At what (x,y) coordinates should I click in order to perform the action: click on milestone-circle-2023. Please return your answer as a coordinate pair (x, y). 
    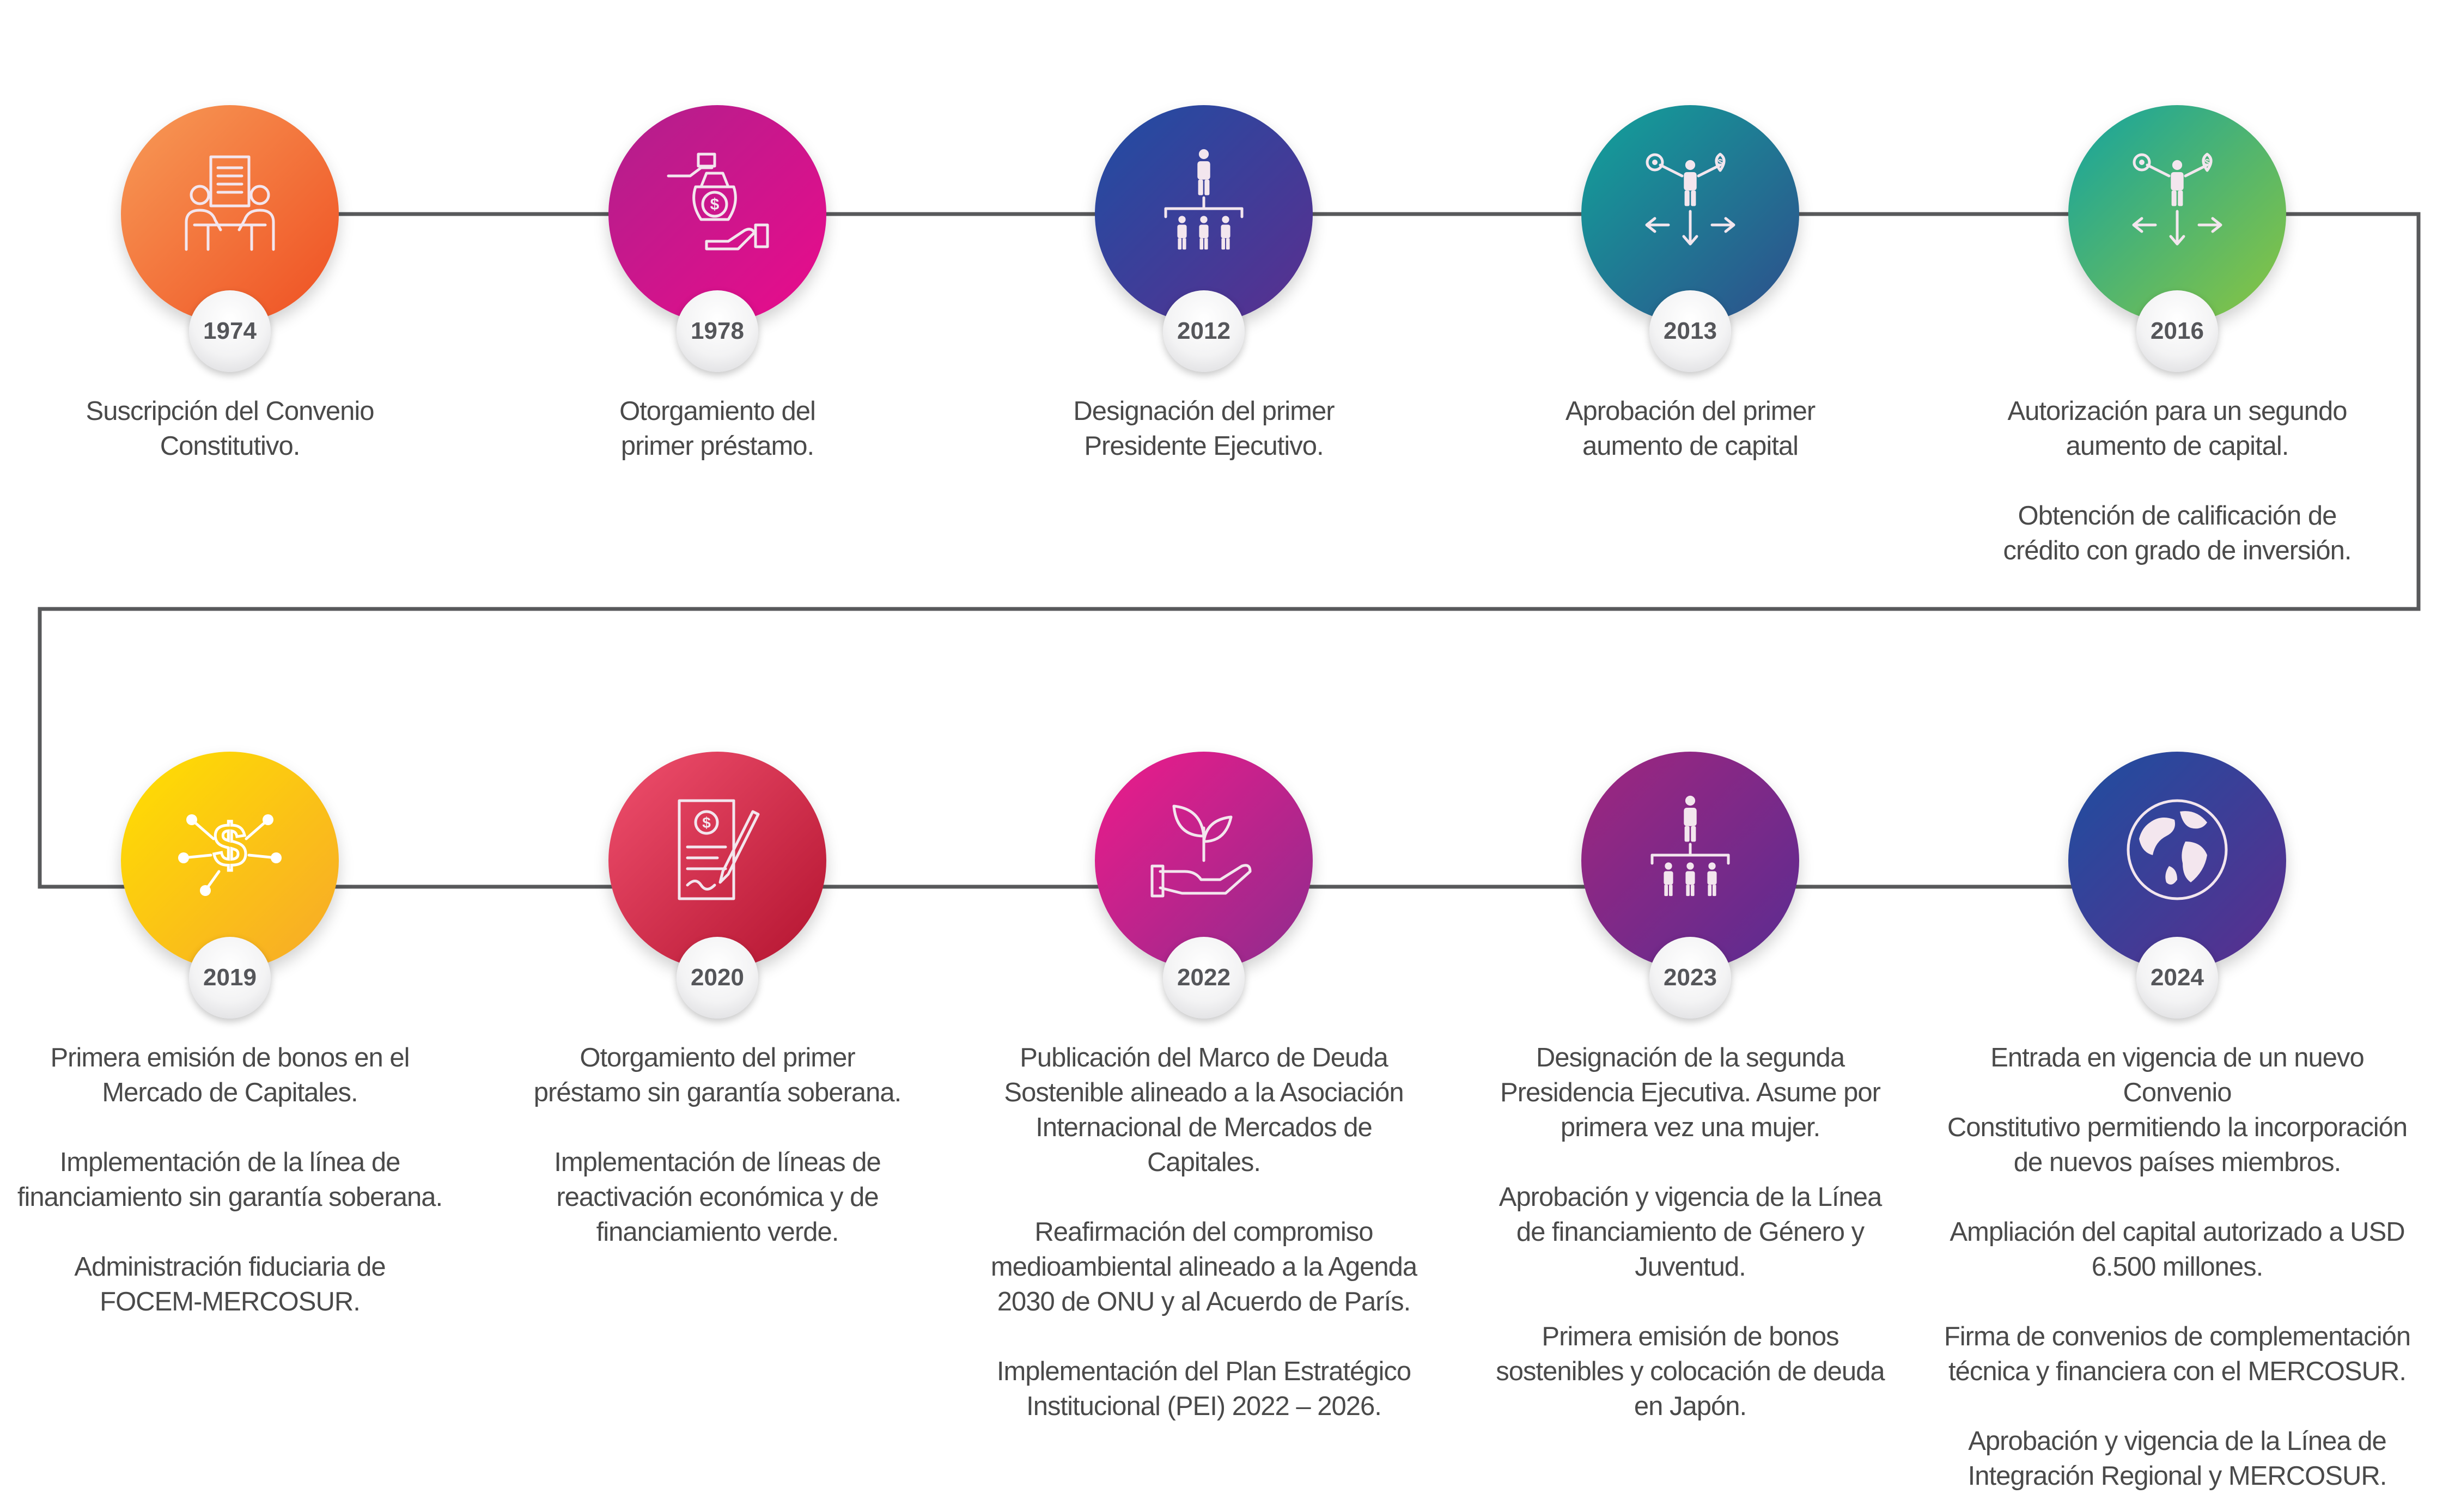
    Looking at the image, I should click on (1690, 861).